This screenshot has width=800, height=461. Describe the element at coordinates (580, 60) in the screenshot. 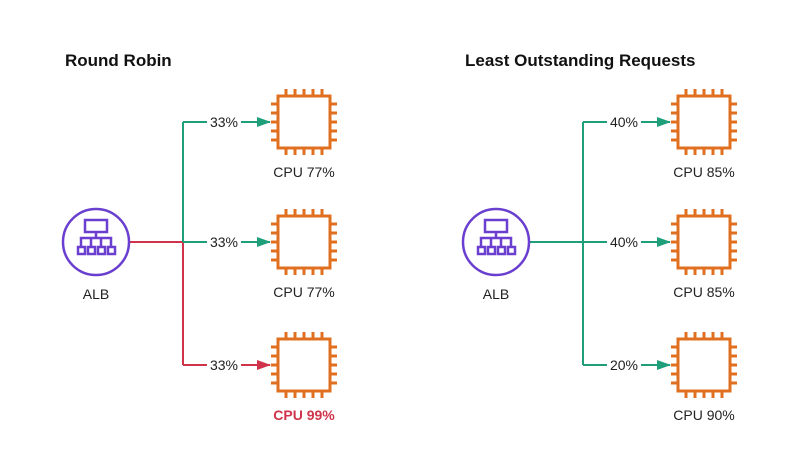

I see `panel-title: Least Outstanding Requests` at that location.